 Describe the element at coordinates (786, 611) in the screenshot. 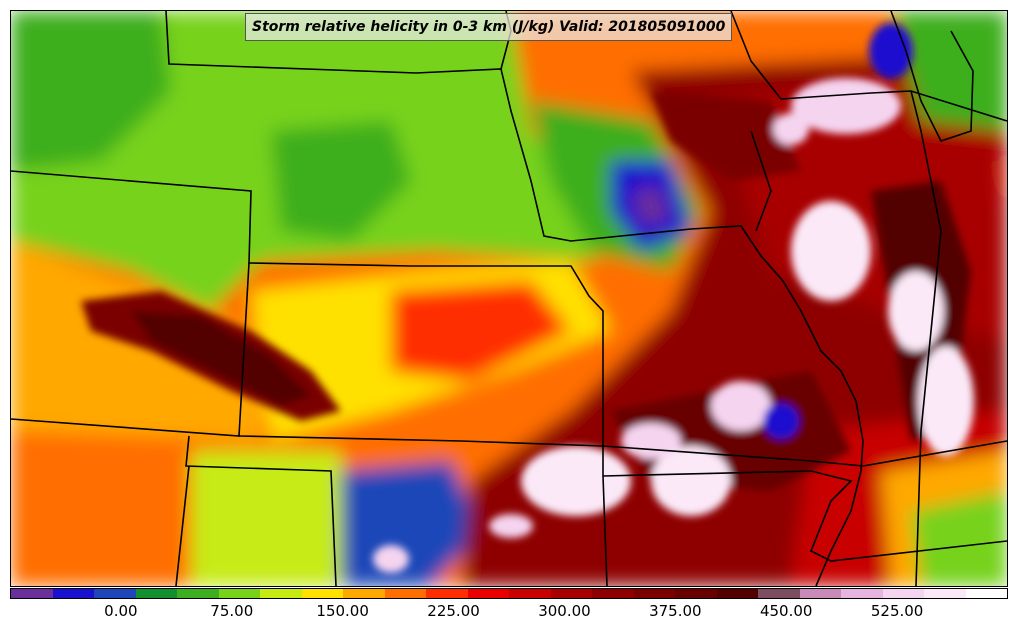

I see `colorbar-tick-label: 450.00` at that location.